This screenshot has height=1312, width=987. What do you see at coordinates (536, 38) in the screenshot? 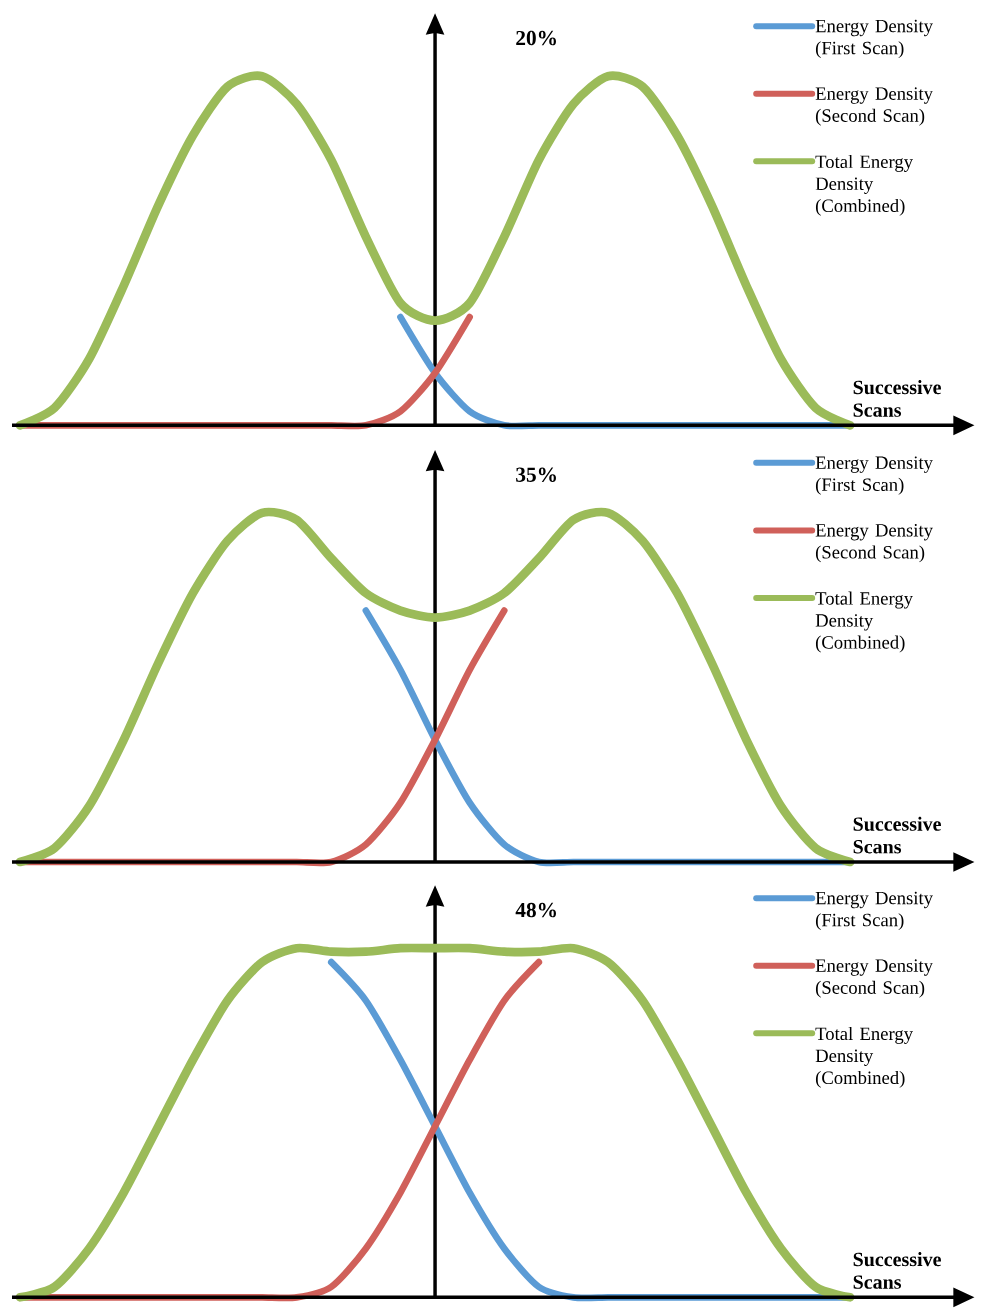
I see `chart-title: 20%` at bounding box center [536, 38].